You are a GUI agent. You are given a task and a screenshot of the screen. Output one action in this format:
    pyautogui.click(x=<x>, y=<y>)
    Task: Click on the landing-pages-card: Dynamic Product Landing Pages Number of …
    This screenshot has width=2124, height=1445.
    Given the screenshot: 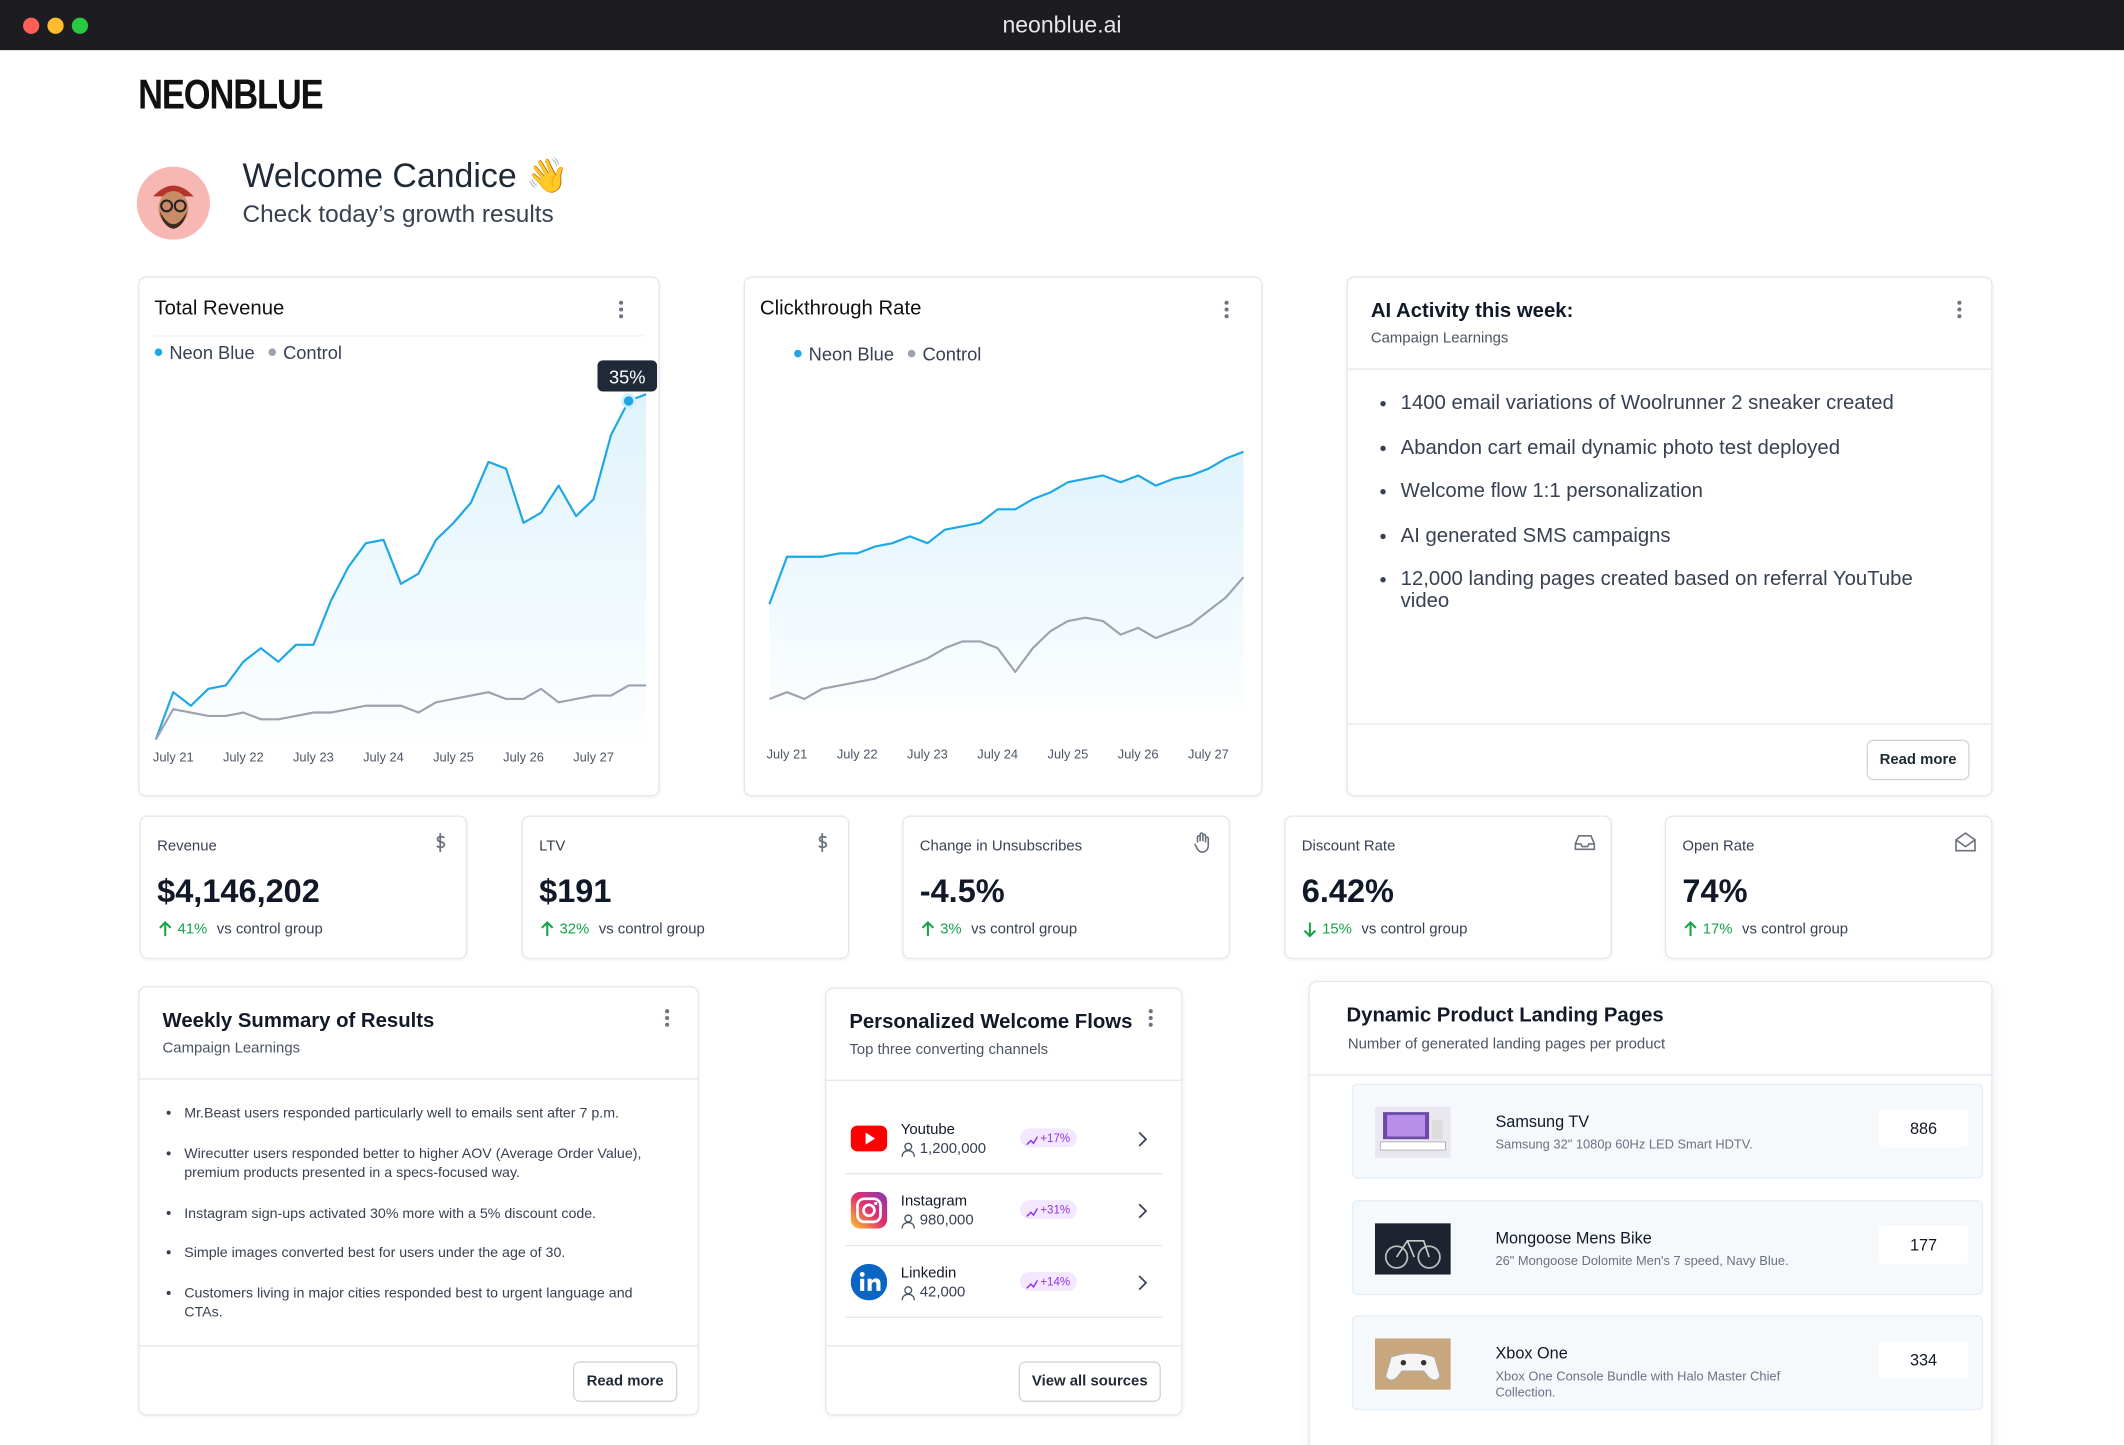 What is the action you would take?
    pyautogui.click(x=1650, y=1212)
    